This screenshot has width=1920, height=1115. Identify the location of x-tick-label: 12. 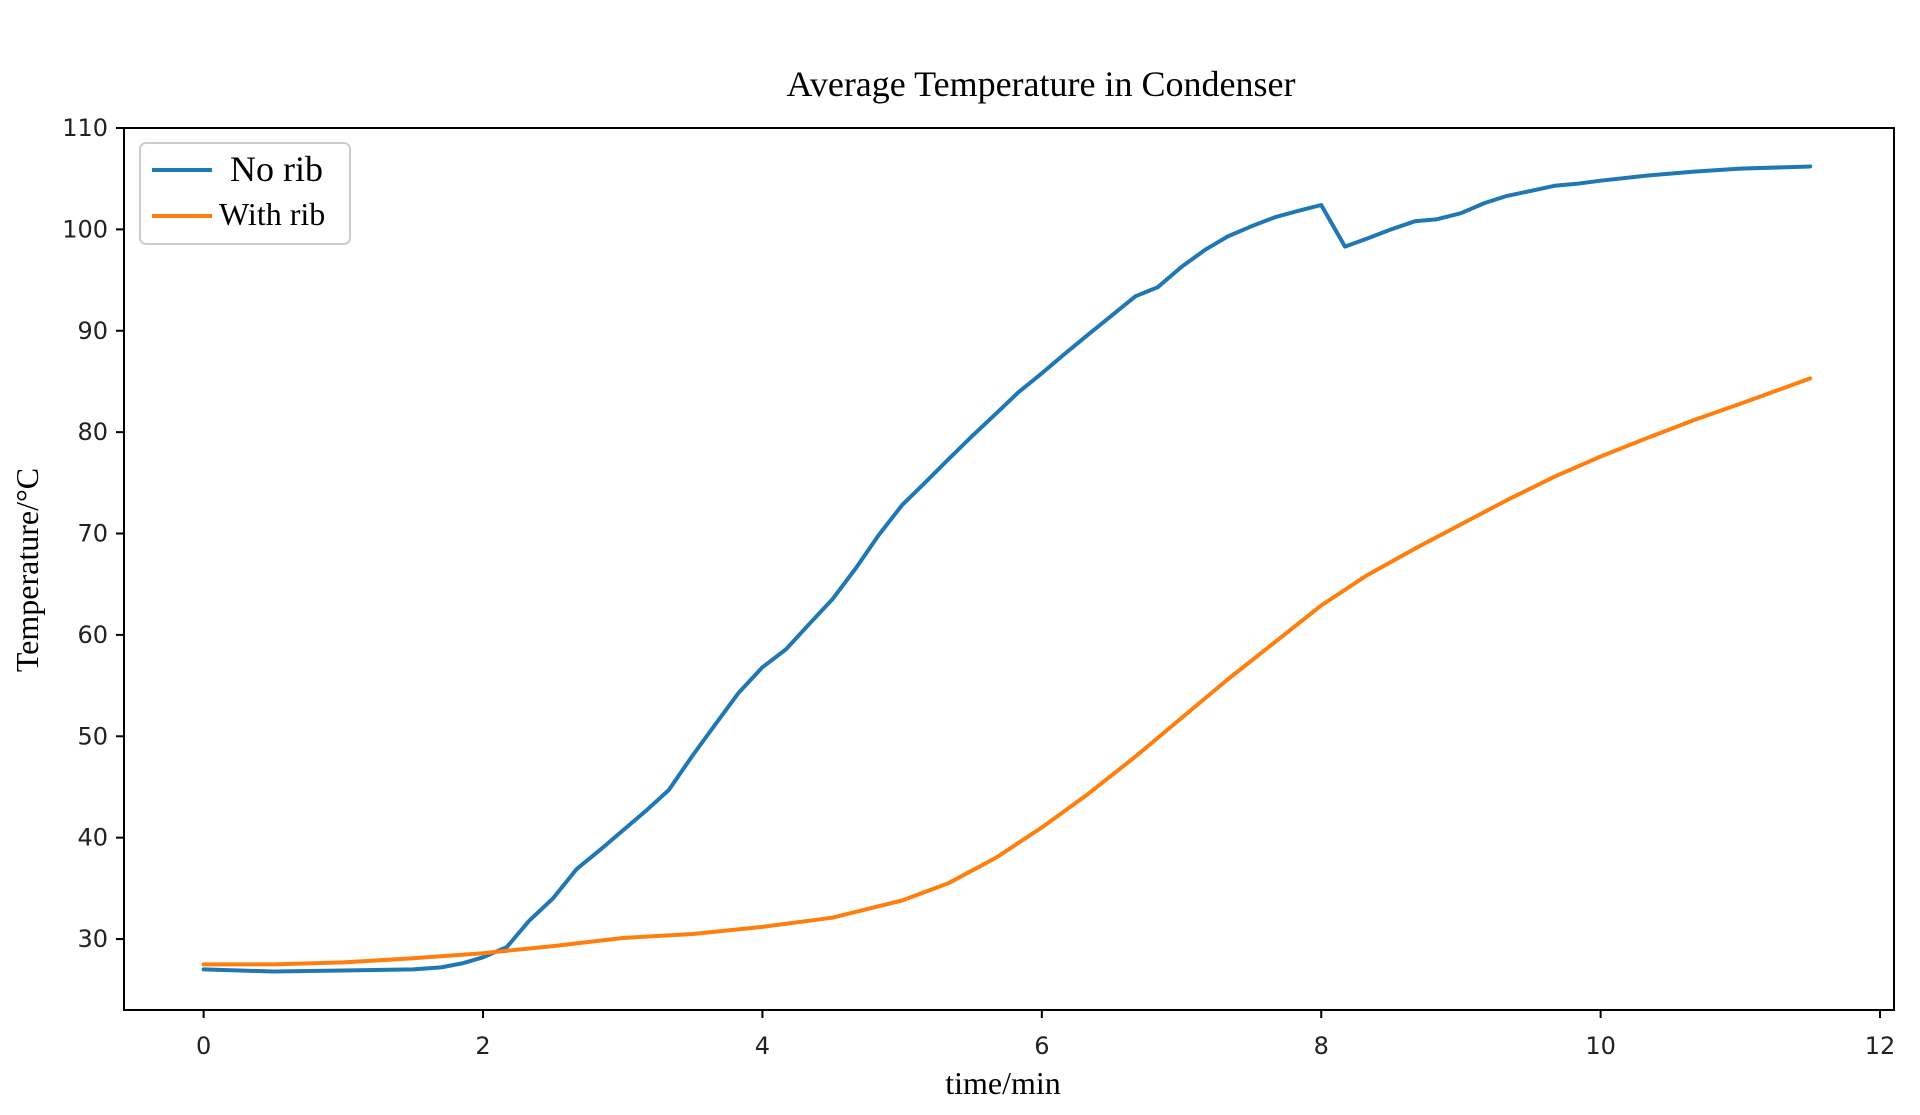
(1880, 1046).